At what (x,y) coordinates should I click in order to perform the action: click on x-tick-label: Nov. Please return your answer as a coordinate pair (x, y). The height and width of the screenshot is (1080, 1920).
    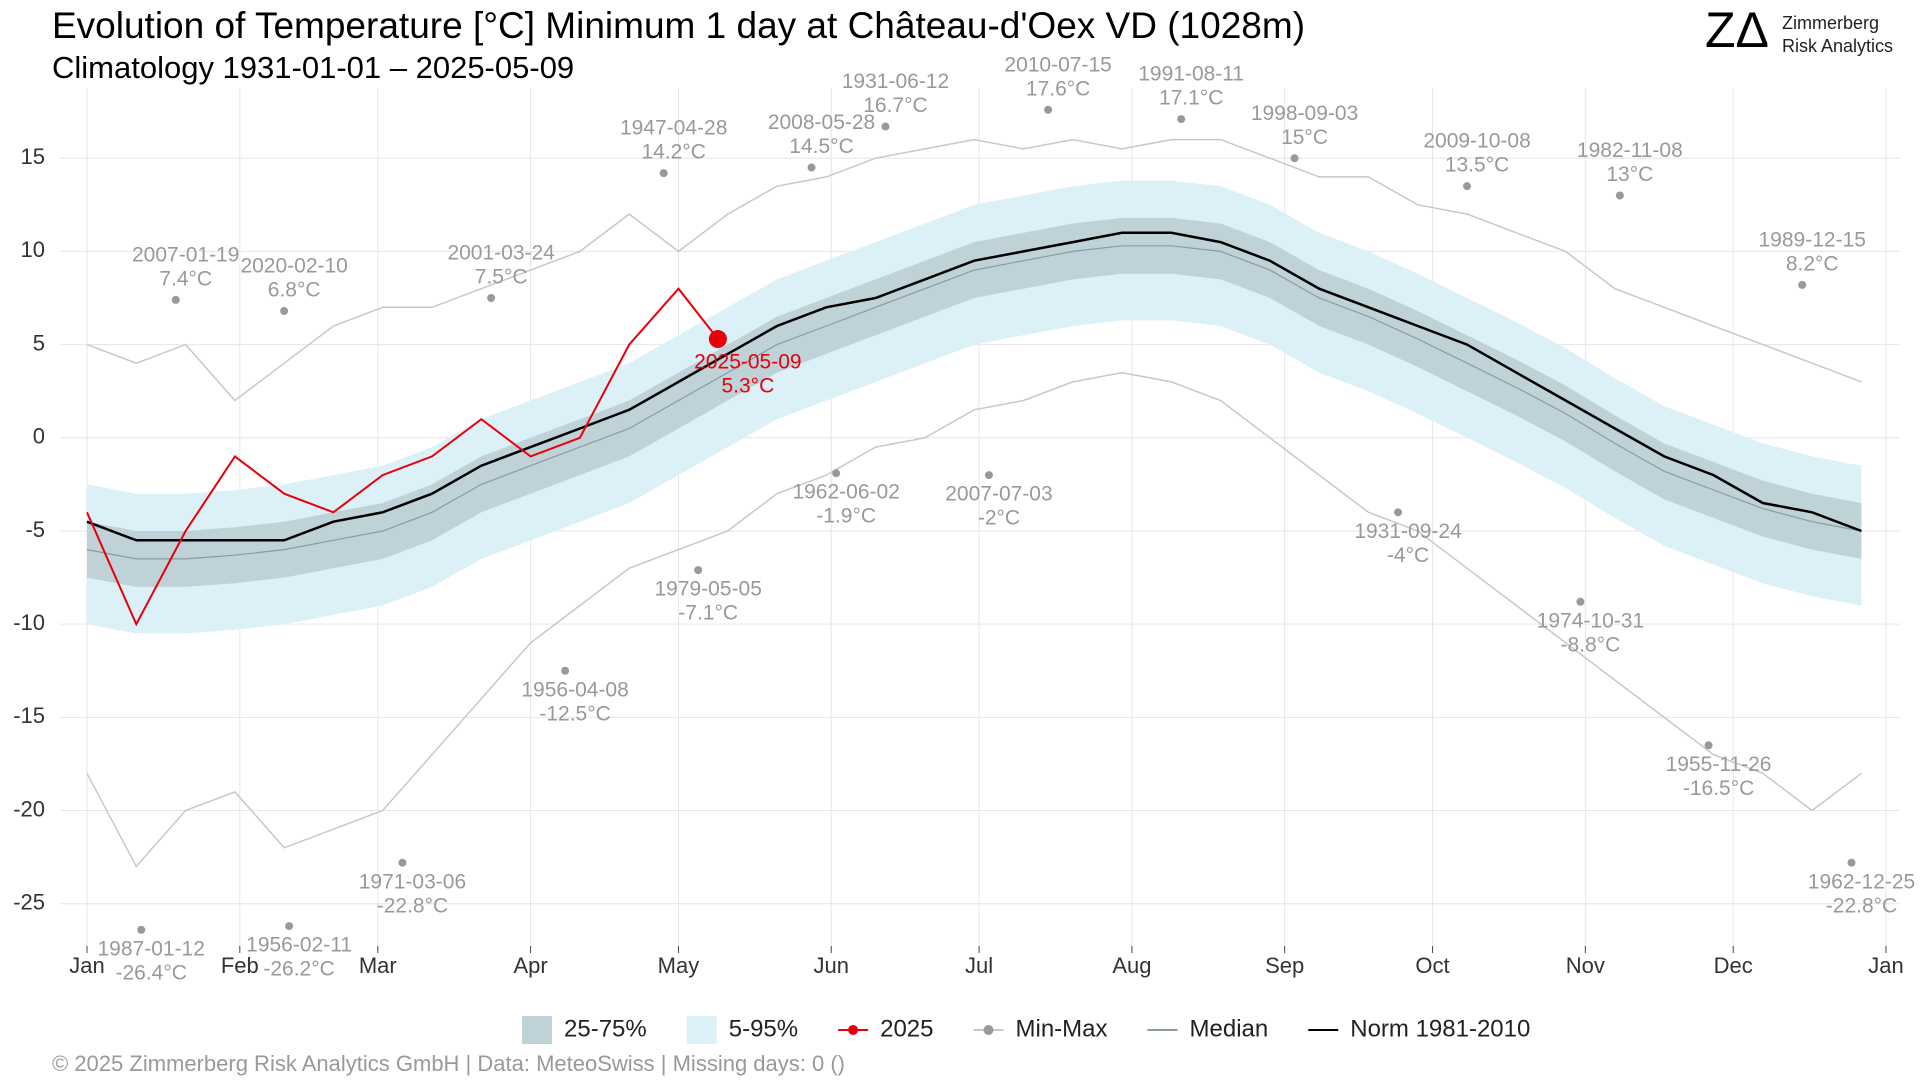
    Looking at the image, I should click on (1585, 965).